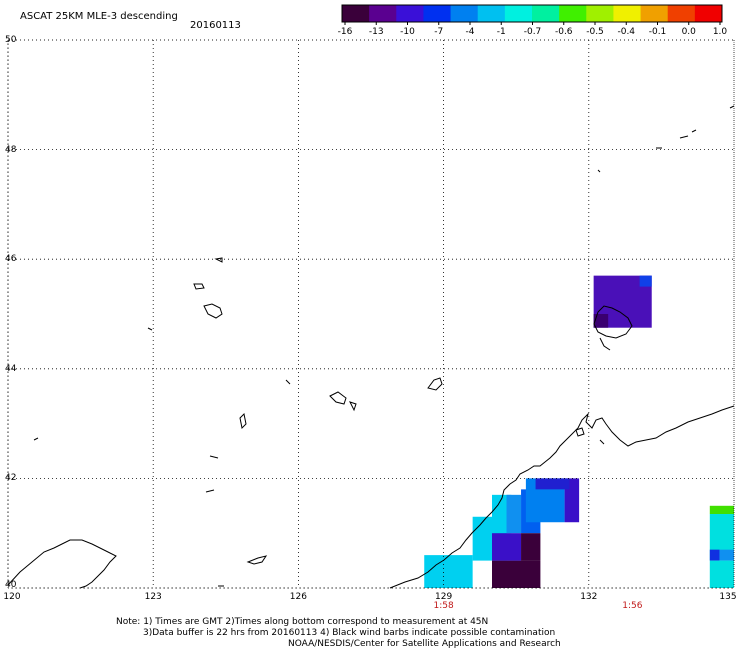 Image resolution: width=740 pixels, height=650 pixels. Describe the element at coordinates (613, 322) in the screenshot. I see `coastline-island-east` at that location.